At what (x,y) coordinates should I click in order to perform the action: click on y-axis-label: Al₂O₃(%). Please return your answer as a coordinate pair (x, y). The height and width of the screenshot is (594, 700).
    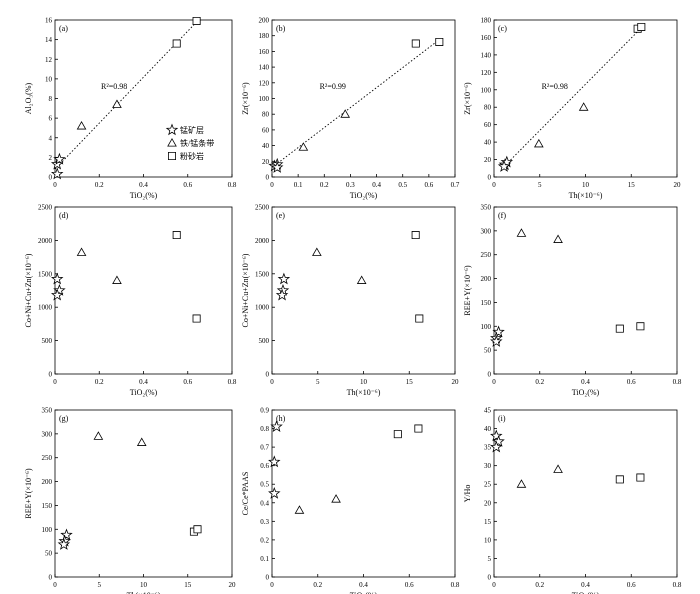
    Looking at the image, I should click on (28, 98).